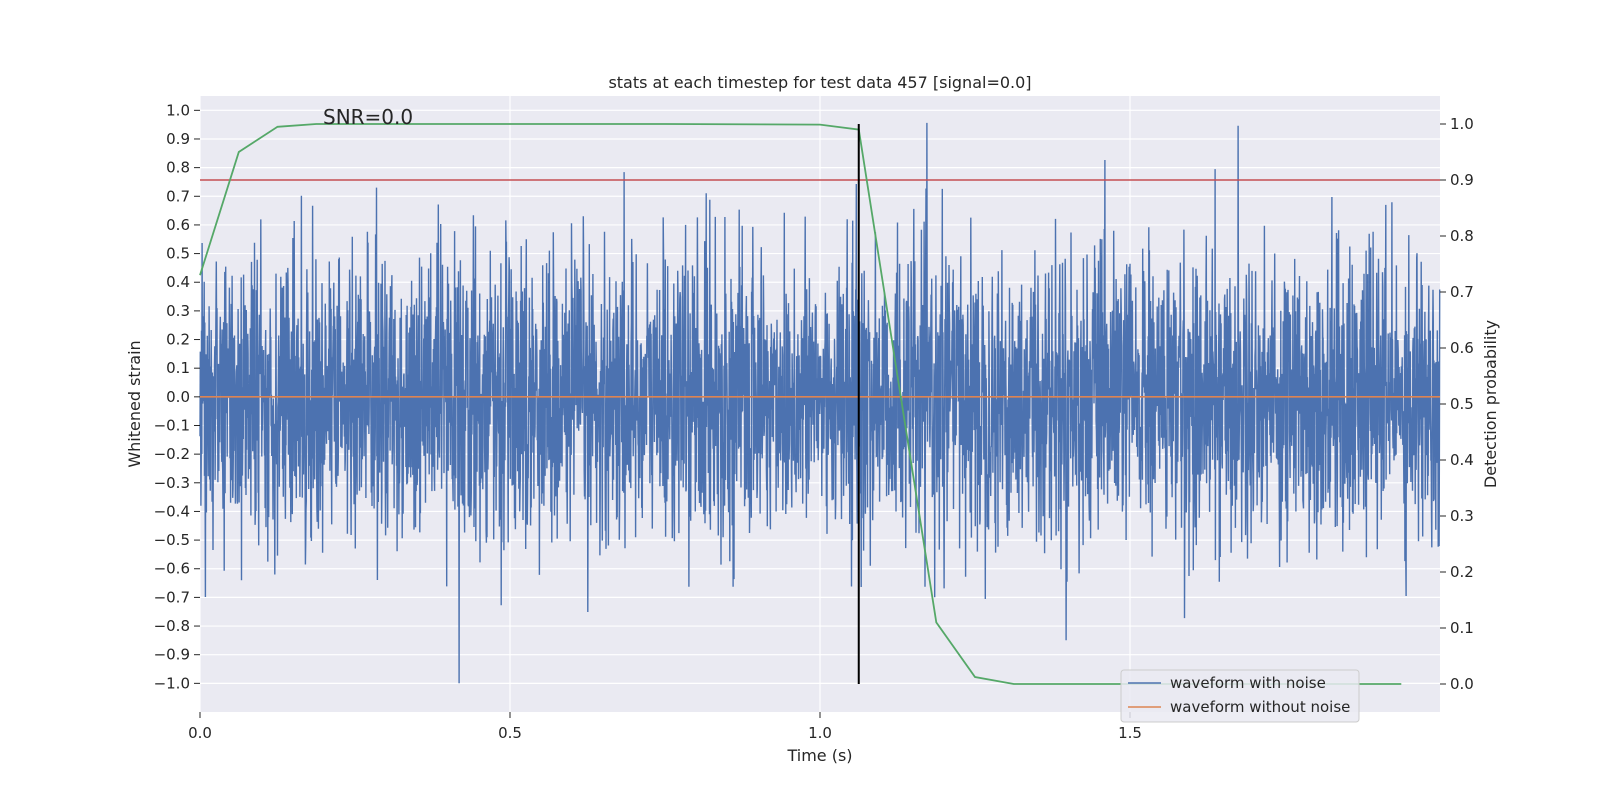 The height and width of the screenshot is (800, 1600). What do you see at coordinates (178, 368) in the screenshot?
I see `y-tick-label: 0.1` at bounding box center [178, 368].